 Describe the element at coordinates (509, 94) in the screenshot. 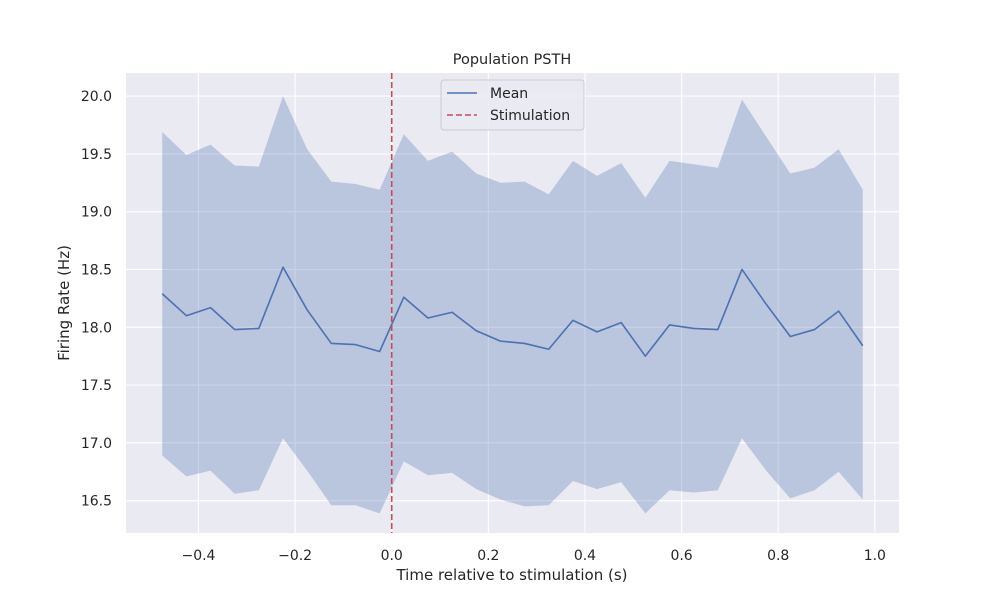

I see `legend-label: Mean` at that location.